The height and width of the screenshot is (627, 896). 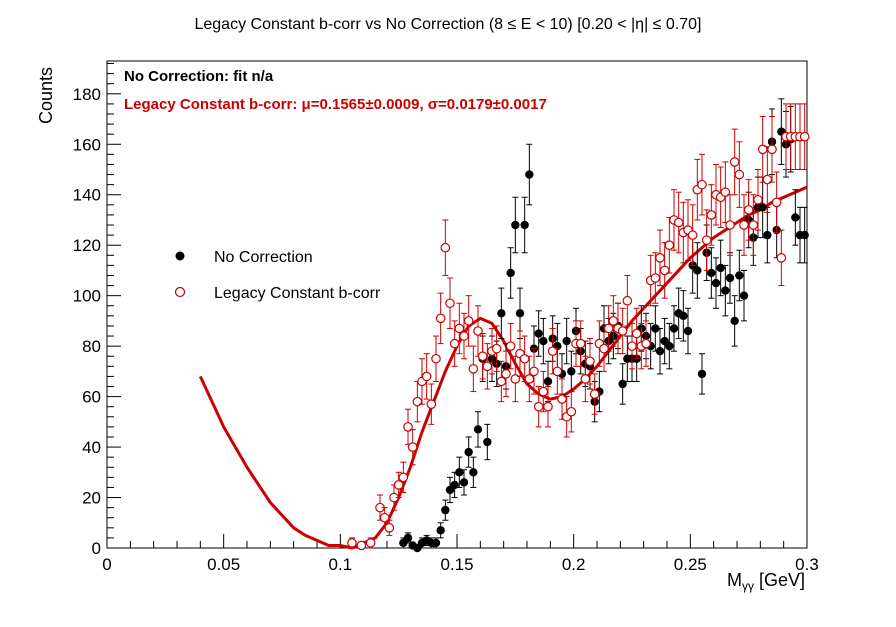 What do you see at coordinates (91, 397) in the screenshot?
I see `y-tick-label: 60` at bounding box center [91, 397].